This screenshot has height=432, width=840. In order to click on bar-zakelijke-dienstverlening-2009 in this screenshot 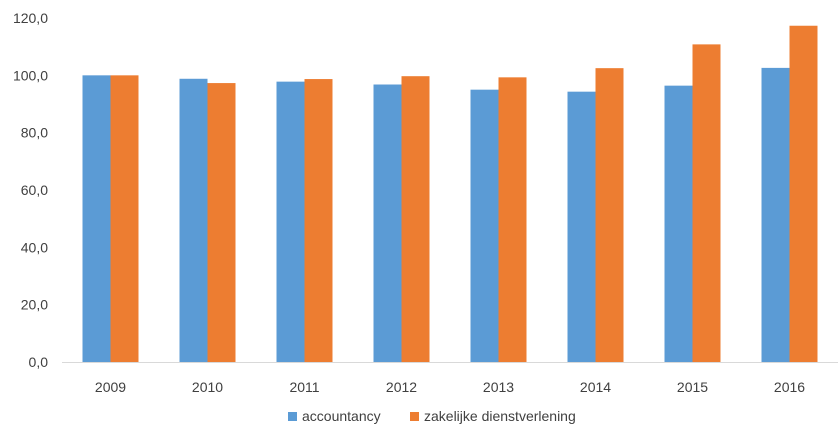, I will do `click(124, 218)`.